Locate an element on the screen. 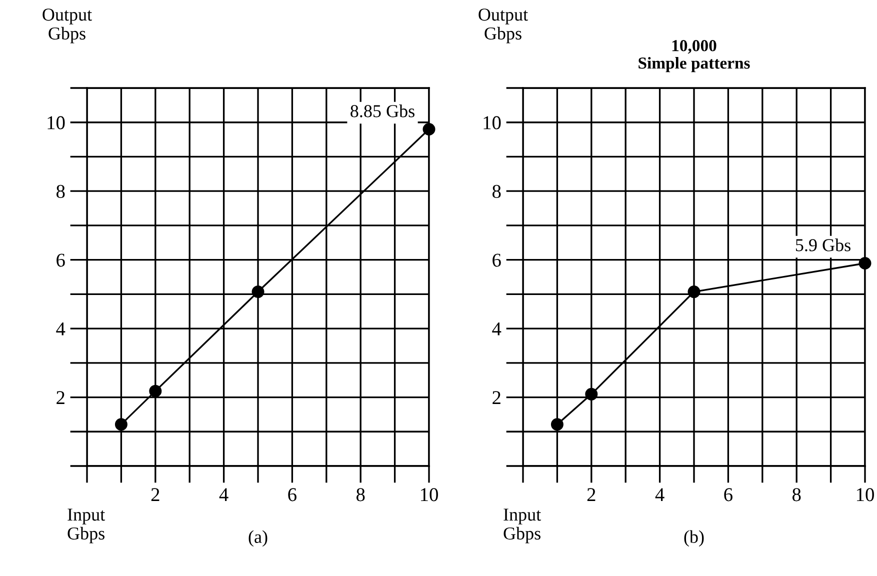 The height and width of the screenshot is (576, 877). text: (a) is located at coordinates (258, 538).